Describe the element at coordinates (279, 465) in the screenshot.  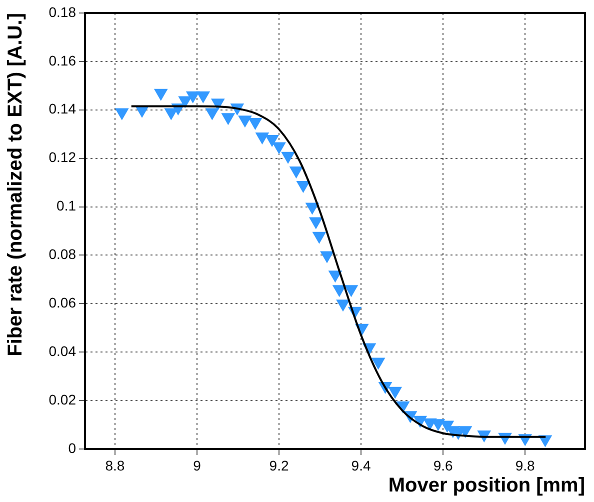
I see `x-tick-label: 9.2` at that location.